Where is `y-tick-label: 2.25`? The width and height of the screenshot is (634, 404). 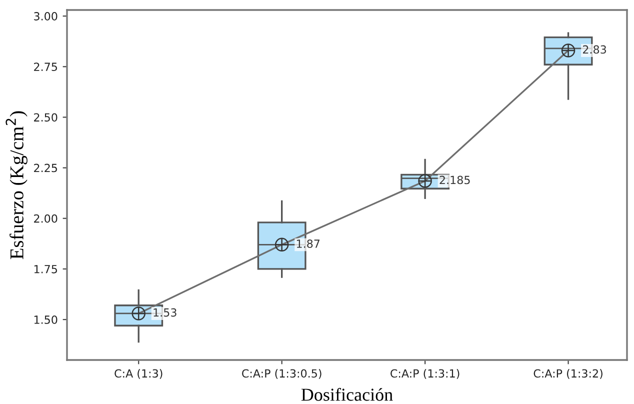
y-tick-label: 2.25 is located at coordinates (45, 168).